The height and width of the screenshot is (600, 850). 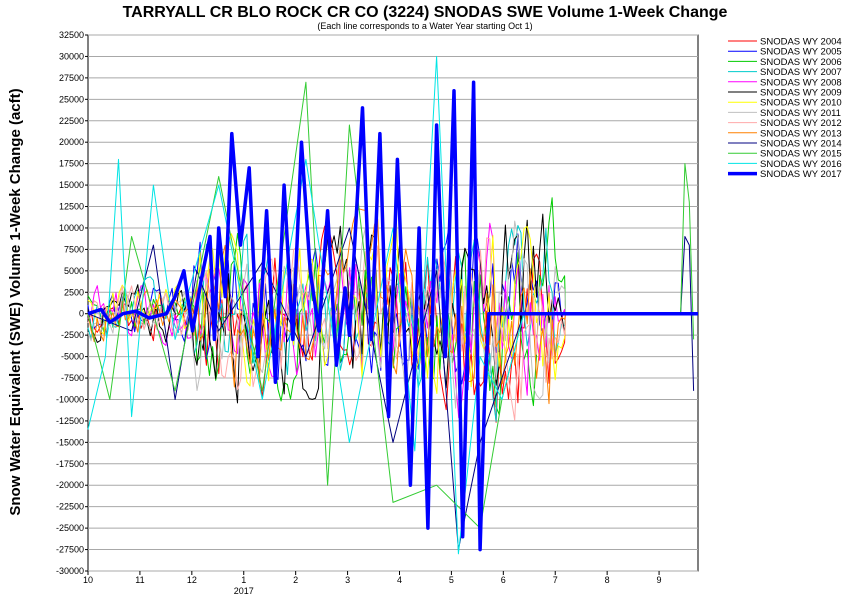 I want to click on legend-entry: SNODAS WY 2015, so click(x=801, y=154).